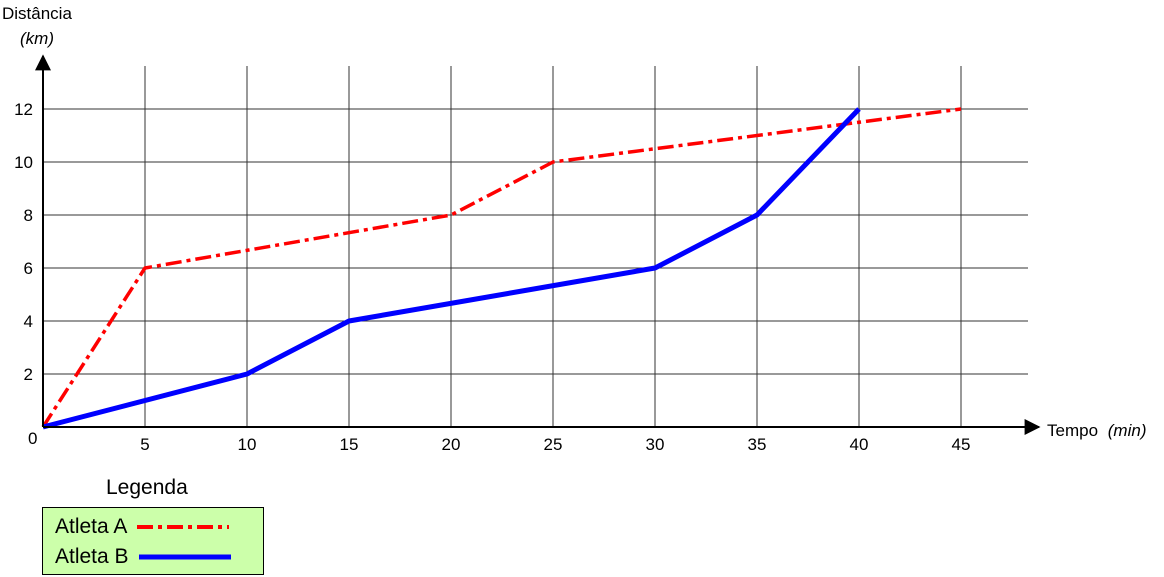  What do you see at coordinates (757, 444) in the screenshot?
I see `x-tick-label-35: 35` at bounding box center [757, 444].